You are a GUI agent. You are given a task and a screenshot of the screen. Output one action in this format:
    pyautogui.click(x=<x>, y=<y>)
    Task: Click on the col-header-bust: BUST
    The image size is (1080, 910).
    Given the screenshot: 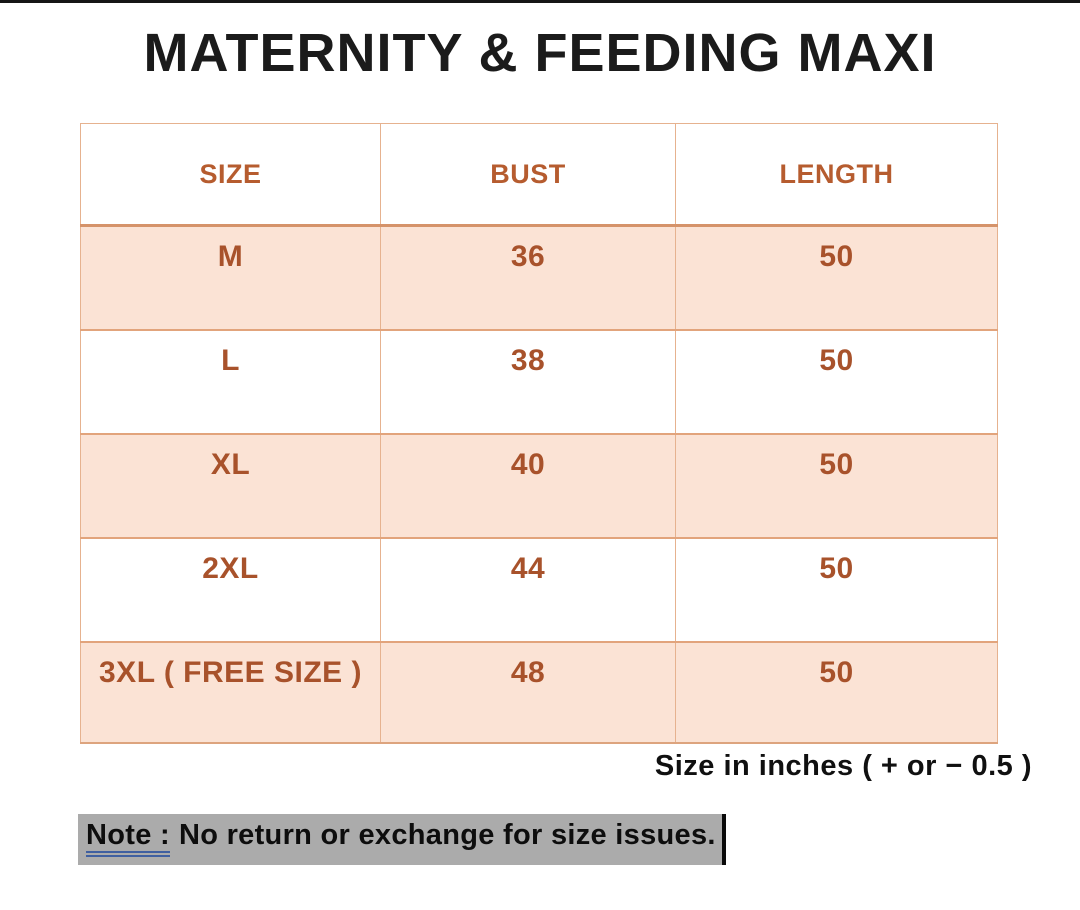 What is the action you would take?
    pyautogui.click(x=528, y=175)
    